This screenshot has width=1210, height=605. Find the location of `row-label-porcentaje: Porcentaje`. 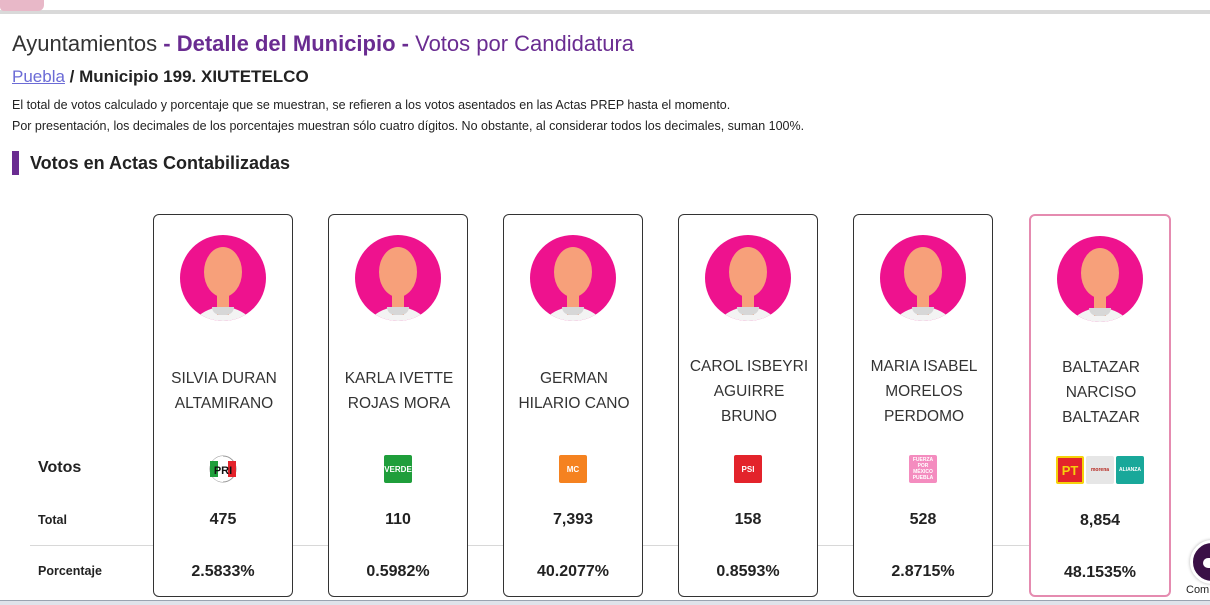

row-label-porcentaje: Porcentaje is located at coordinates (70, 571).